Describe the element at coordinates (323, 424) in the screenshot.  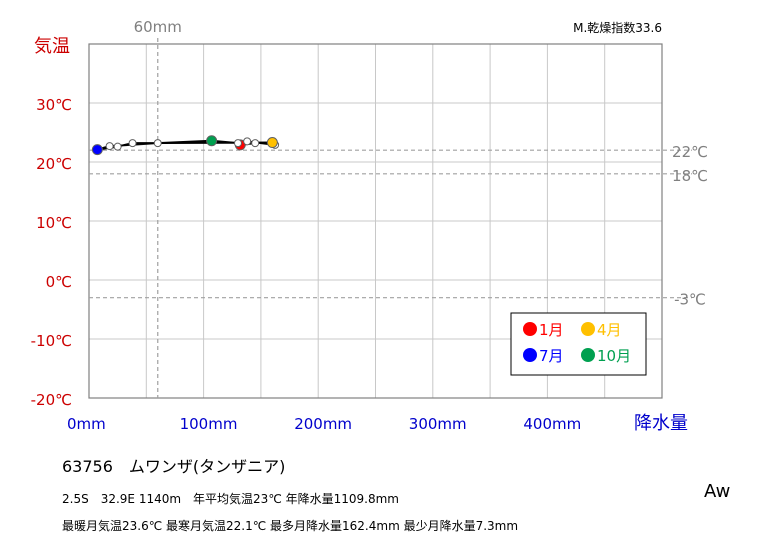
I see `x-tick-label: 200mm` at that location.